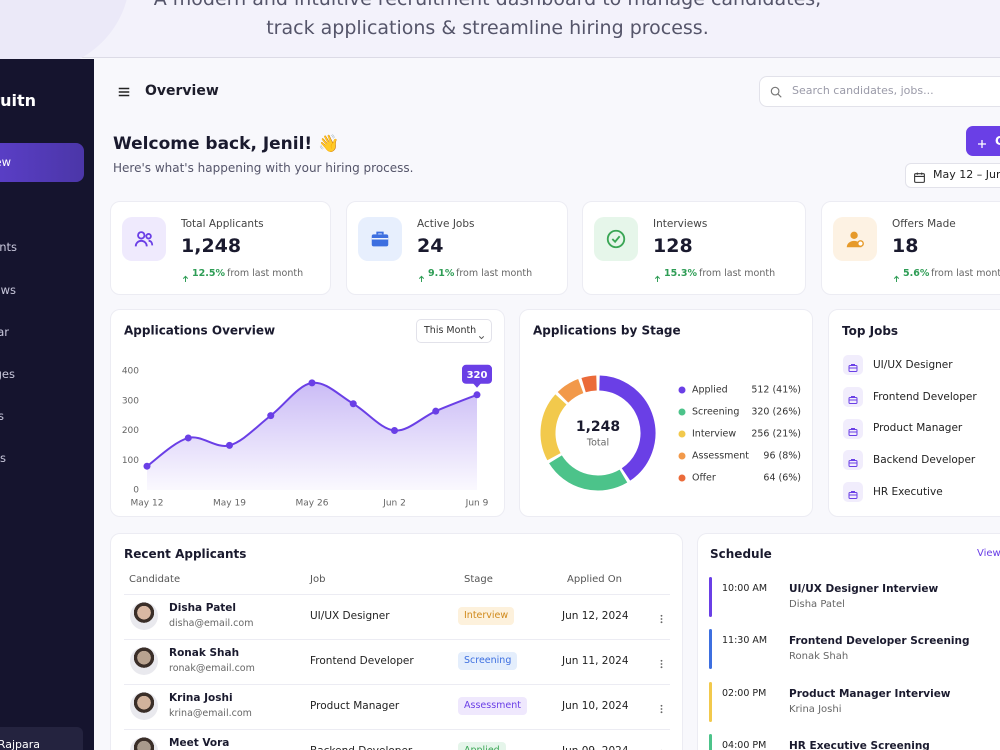  I want to click on search-box, so click(879, 91).